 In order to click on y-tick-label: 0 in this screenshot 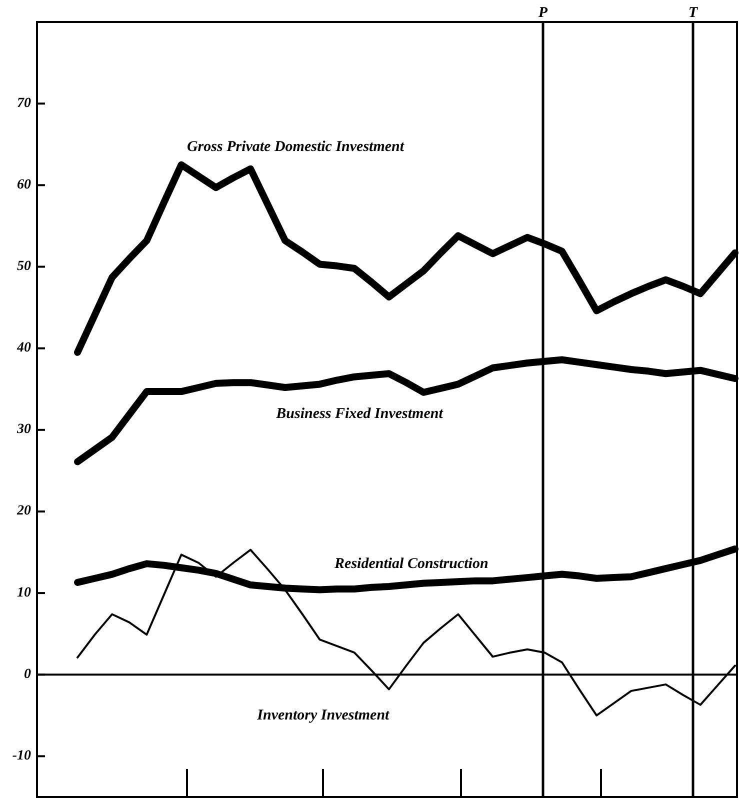, I will do `click(27, 674)`.